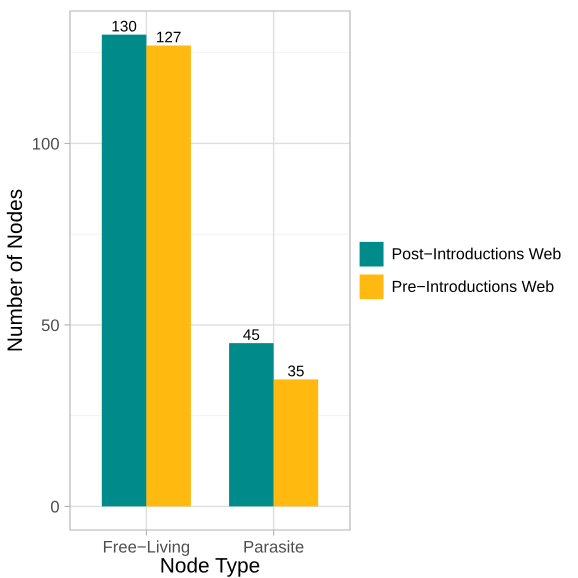 The height and width of the screenshot is (578, 578). Describe the element at coordinates (50, 325) in the screenshot. I see `y-tick-label: 50` at that location.